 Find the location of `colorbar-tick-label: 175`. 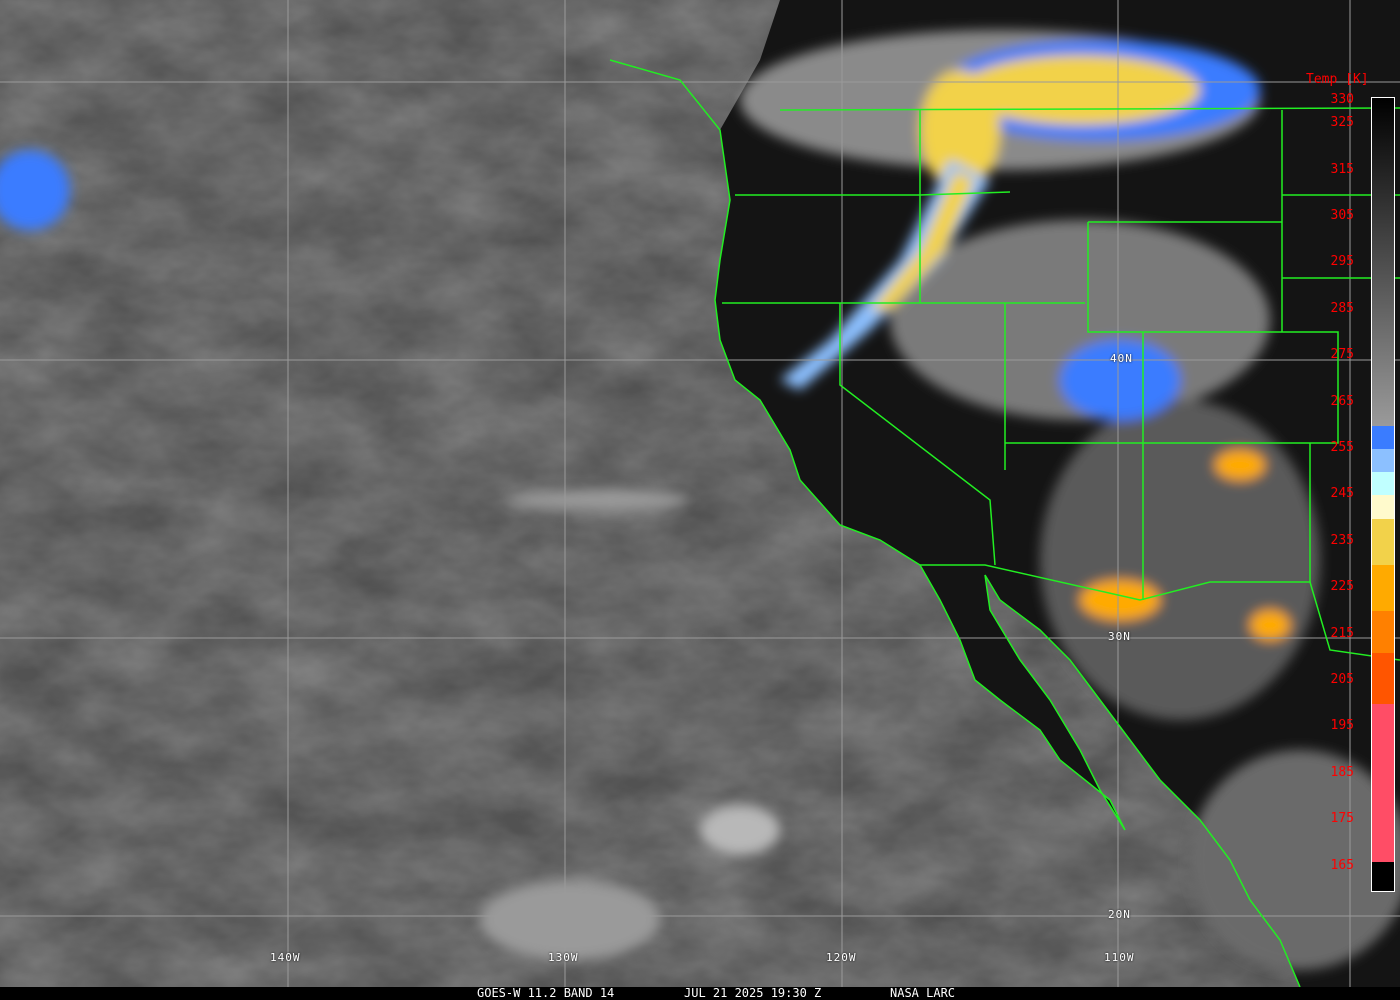

colorbar-tick-label: 175 is located at coordinates (1342, 819).